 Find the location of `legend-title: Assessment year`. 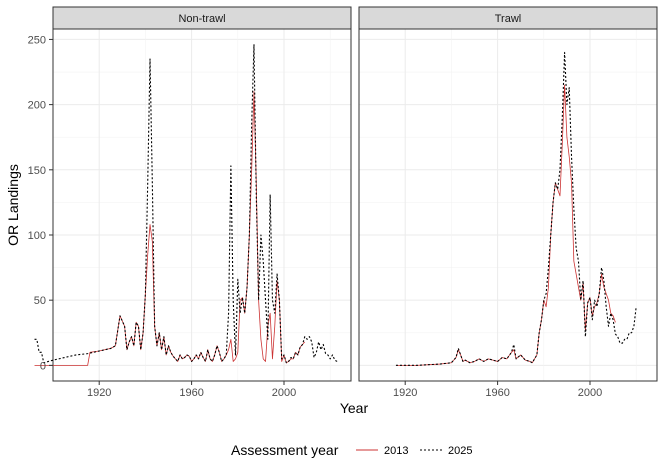

legend-title: Assessment year is located at coordinates (285, 450).